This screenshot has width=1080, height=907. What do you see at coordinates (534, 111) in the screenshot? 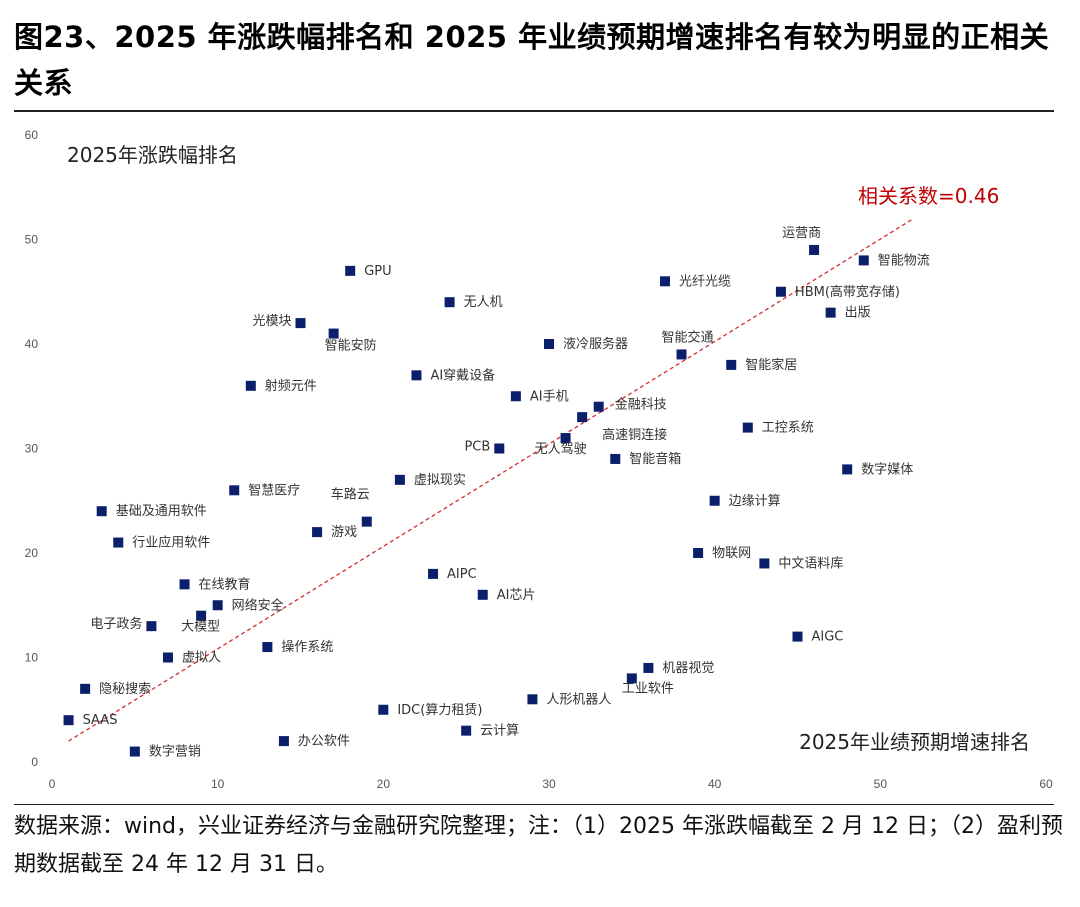
I see `title-divider` at bounding box center [534, 111].